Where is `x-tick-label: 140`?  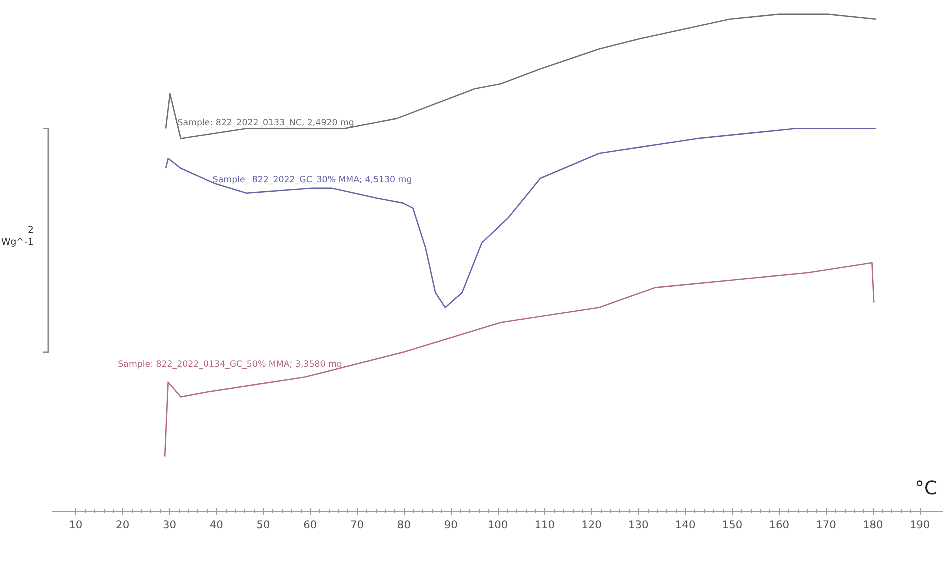 x-tick-label: 140 is located at coordinates (685, 525).